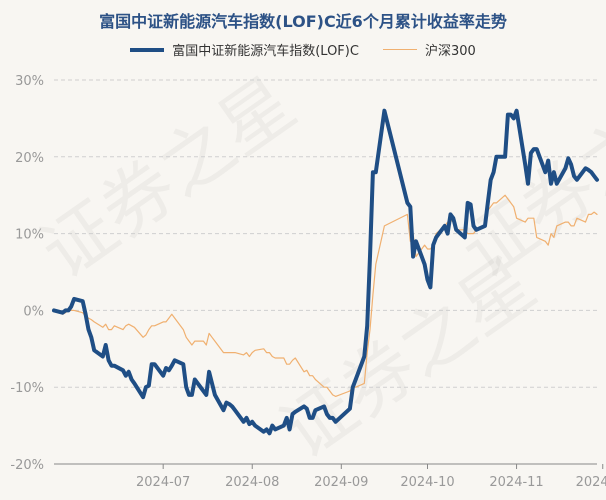  I want to click on y-tick-label: -10%, so click(27, 388).